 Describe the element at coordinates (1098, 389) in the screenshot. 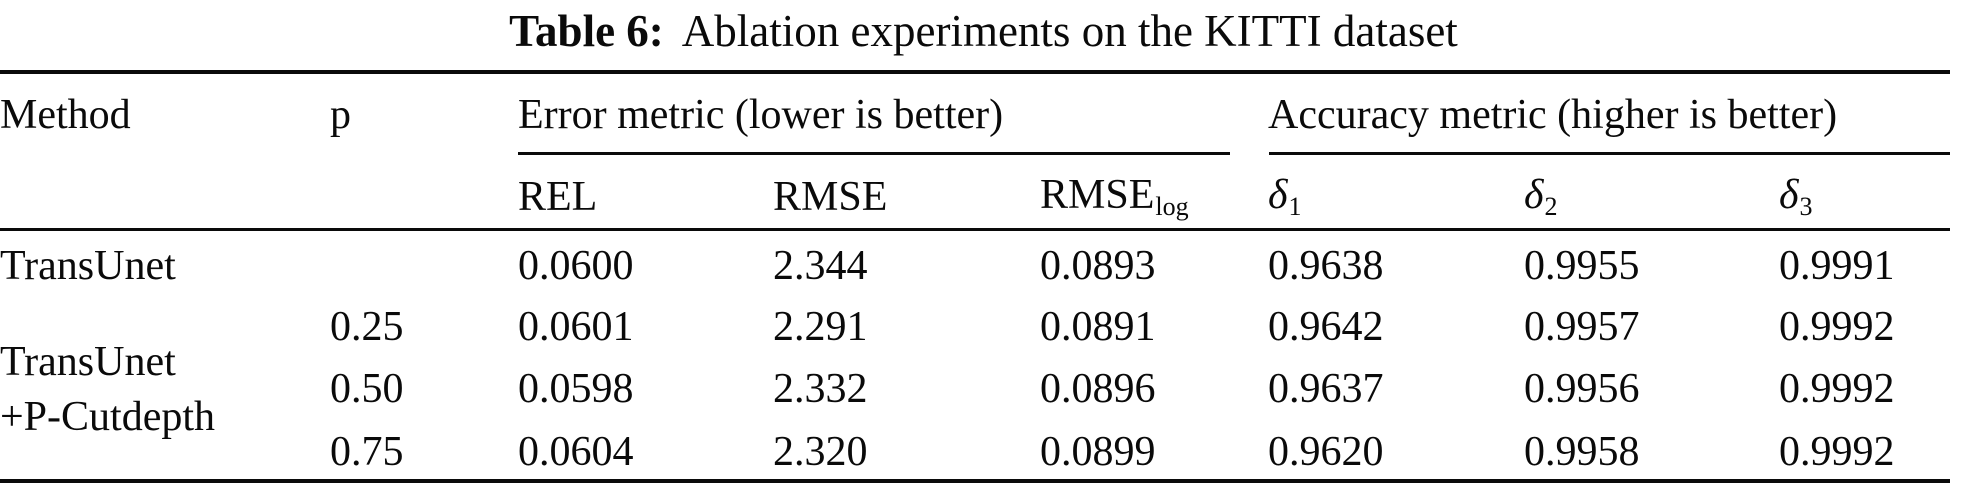

I see `cell-rmse-log: 0.0896` at that location.